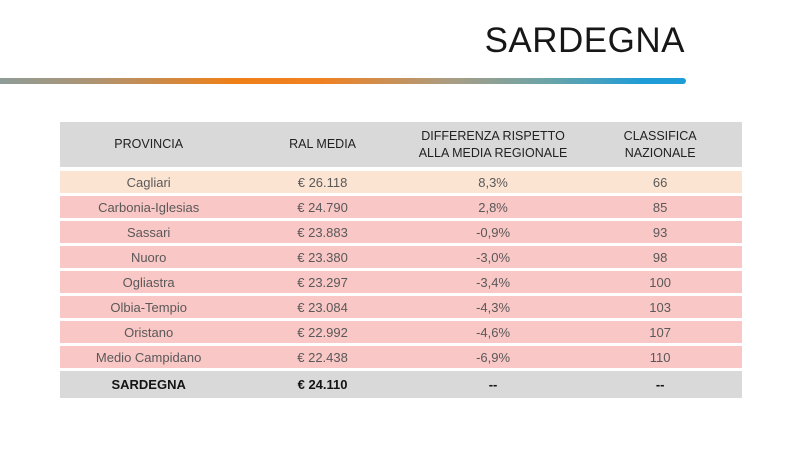 The height and width of the screenshot is (471, 800). I want to click on ral-media-cell: € 23.084, so click(322, 307).